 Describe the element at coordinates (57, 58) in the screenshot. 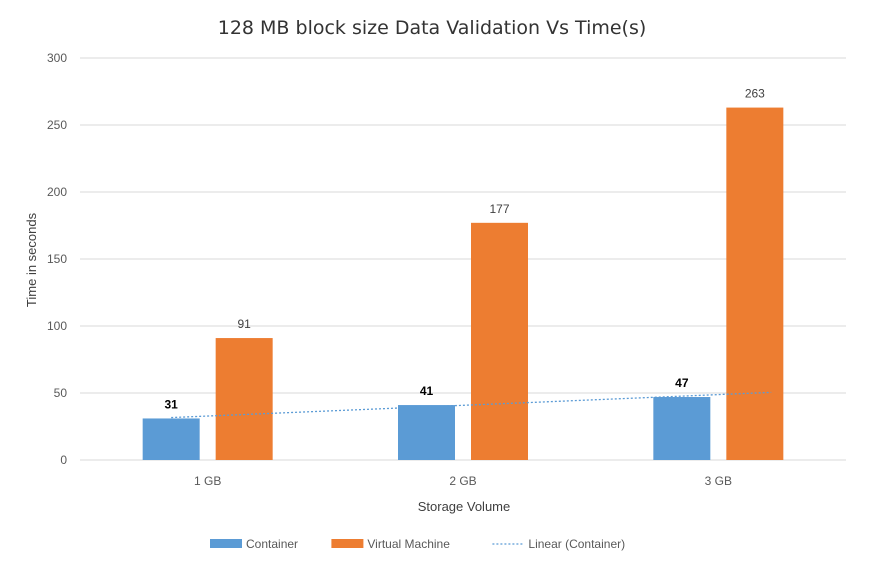

I see `y-tick-label: 300` at that location.